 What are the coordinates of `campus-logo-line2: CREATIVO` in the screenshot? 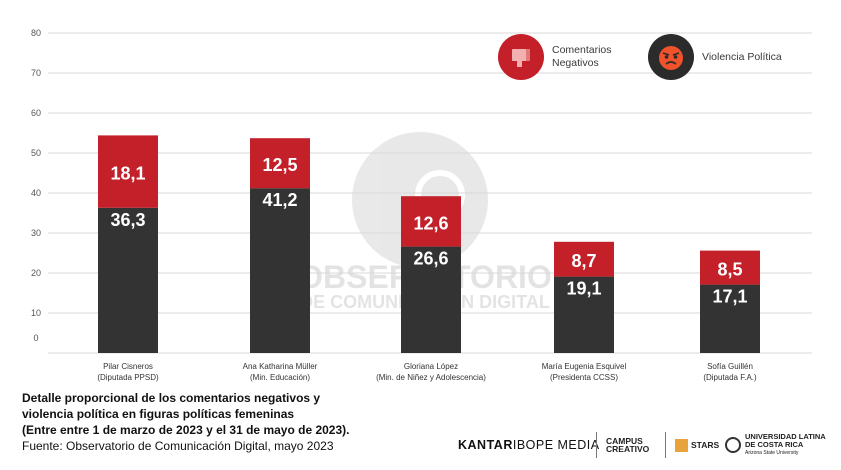 It's located at (628, 449).